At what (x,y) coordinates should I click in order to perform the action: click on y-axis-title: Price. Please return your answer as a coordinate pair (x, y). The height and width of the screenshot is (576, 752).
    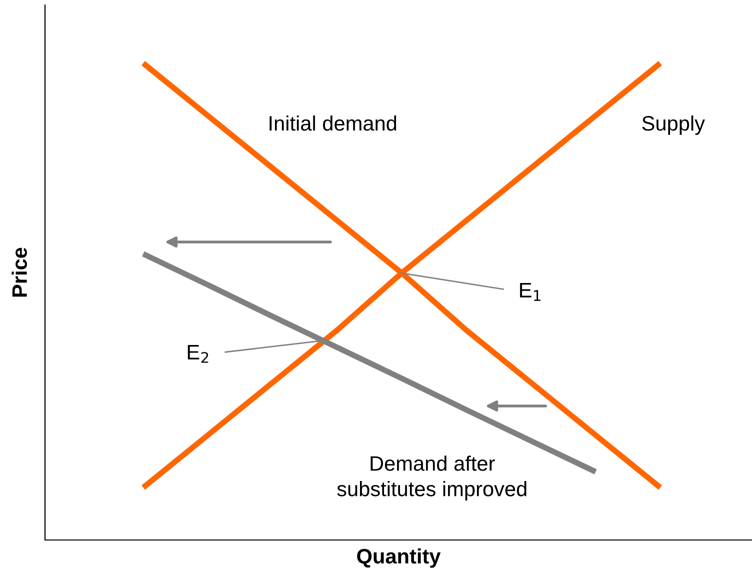
    Looking at the image, I should click on (19, 272).